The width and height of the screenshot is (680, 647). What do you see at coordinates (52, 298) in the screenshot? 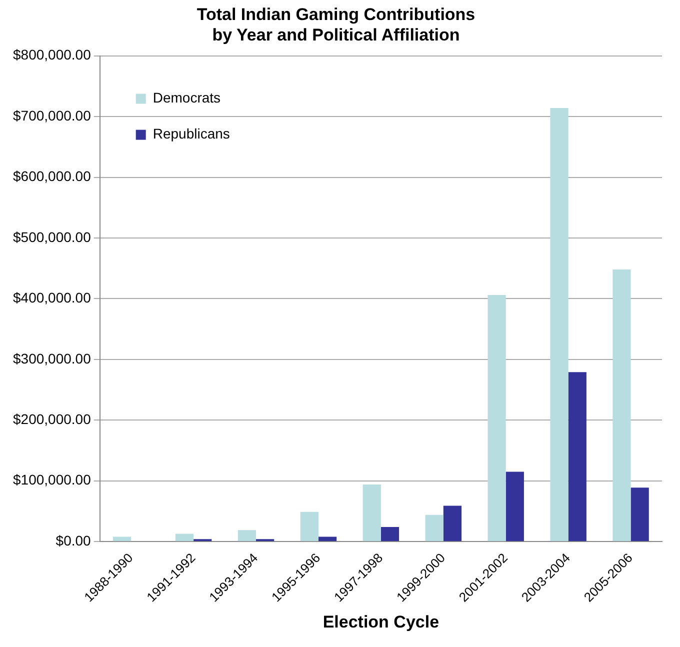
I see `y-tick-label: $400,000.00` at bounding box center [52, 298].